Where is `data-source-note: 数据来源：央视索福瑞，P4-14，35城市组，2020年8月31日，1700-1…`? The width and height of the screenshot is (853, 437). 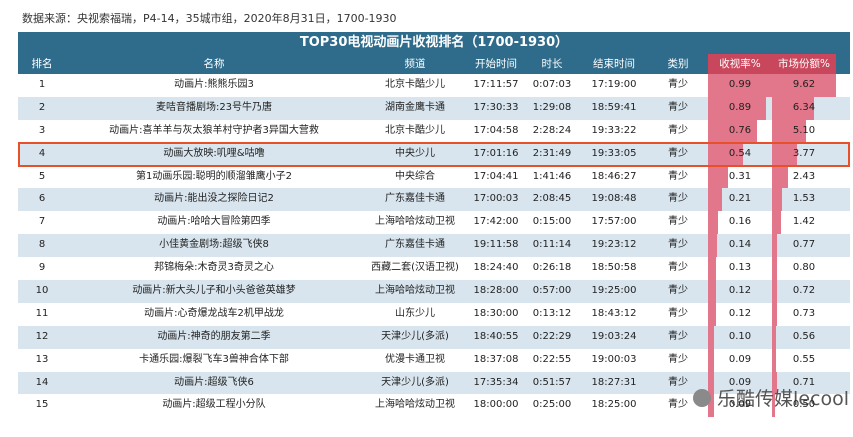
data-source-note: 数据来源：央视索福瑞，P4-14，35城市组，2020年8月31日，1700-1… is located at coordinates (209, 18).